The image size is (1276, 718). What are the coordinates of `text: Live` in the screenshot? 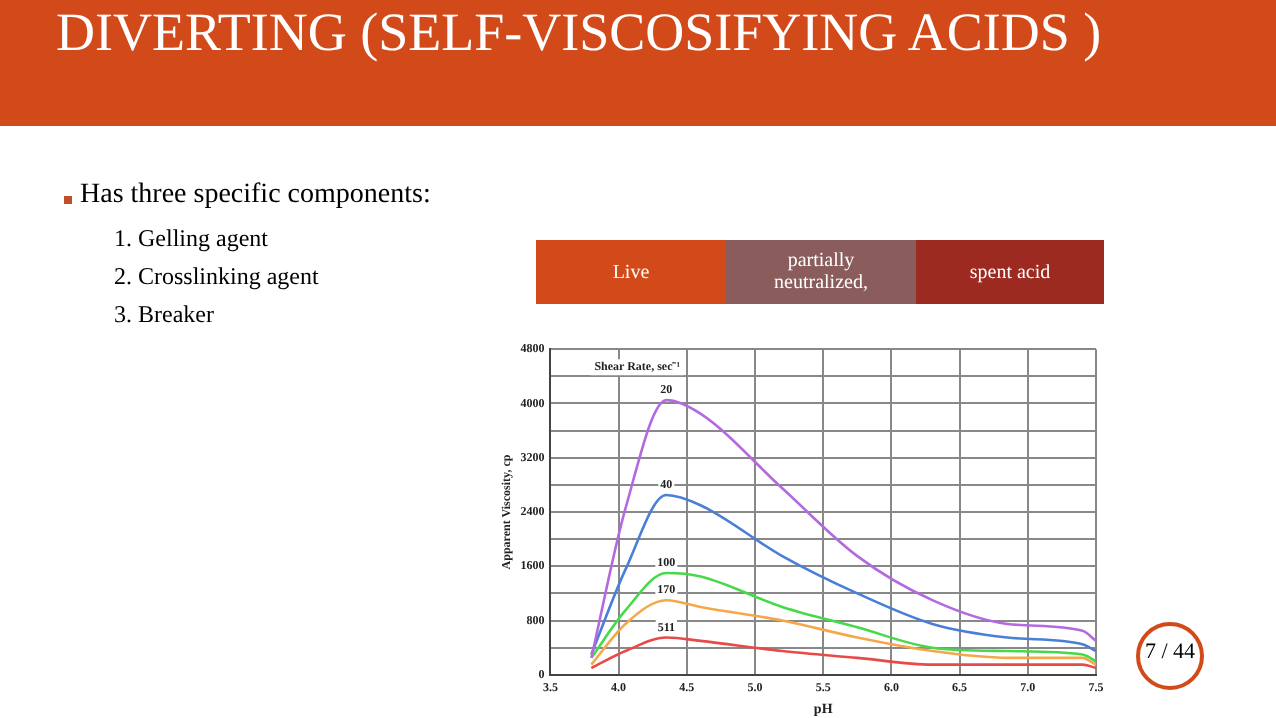 It's located at (631, 272).